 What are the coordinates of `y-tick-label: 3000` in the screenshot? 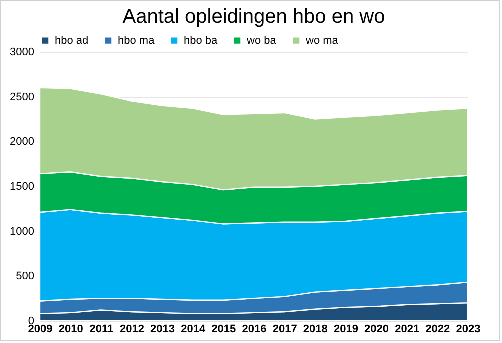 It's located at (22, 52).